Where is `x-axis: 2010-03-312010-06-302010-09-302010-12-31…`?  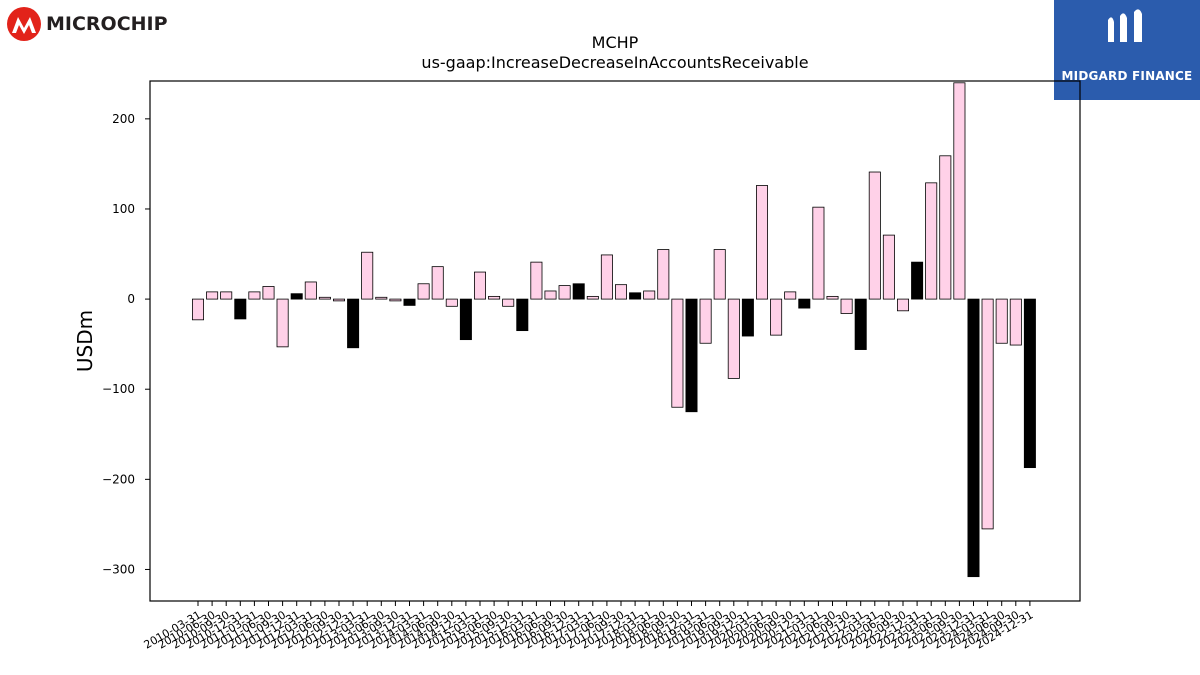 x-axis: 2010-03-312010-06-302010-09-302010-12-31… is located at coordinates (588, 626).